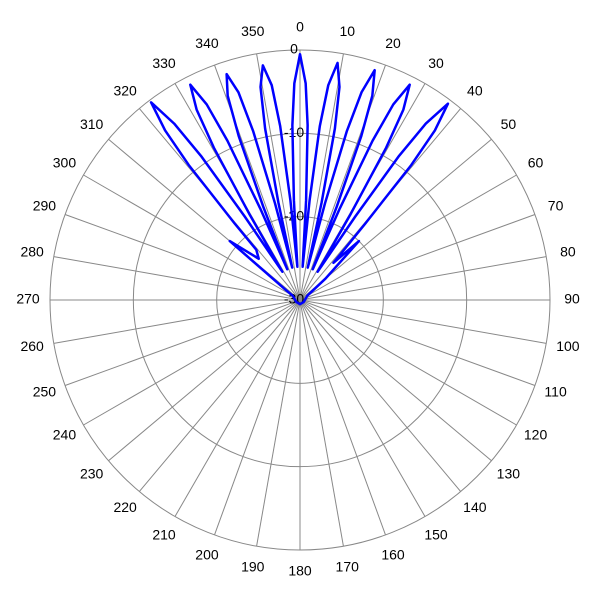 The image size is (600, 600). What do you see at coordinates (294, 49) in the screenshot?
I see `r-tick-label: 0` at bounding box center [294, 49].